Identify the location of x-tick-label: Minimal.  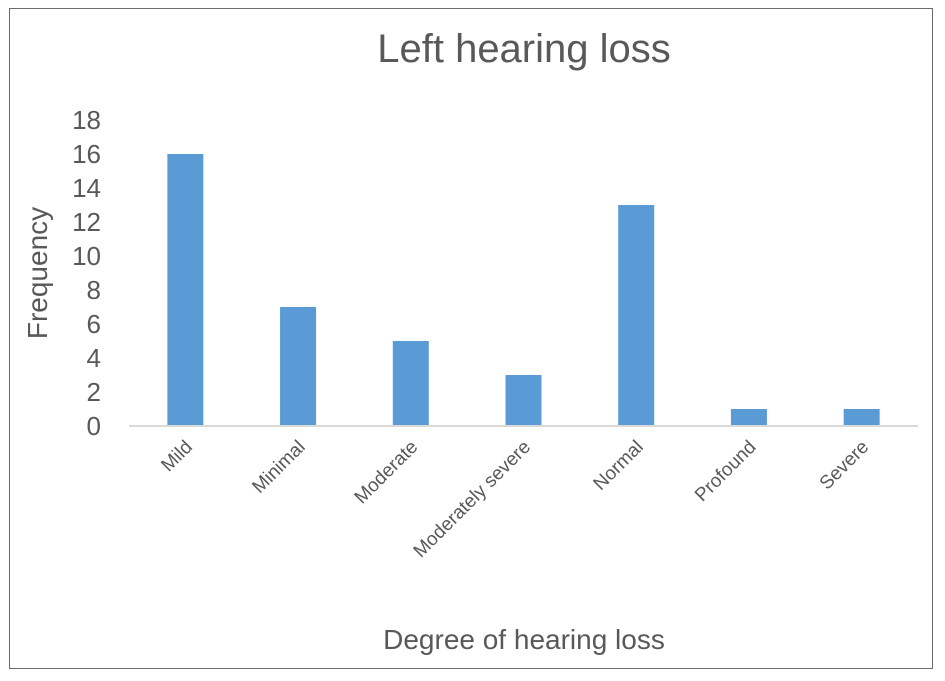
(278, 467).